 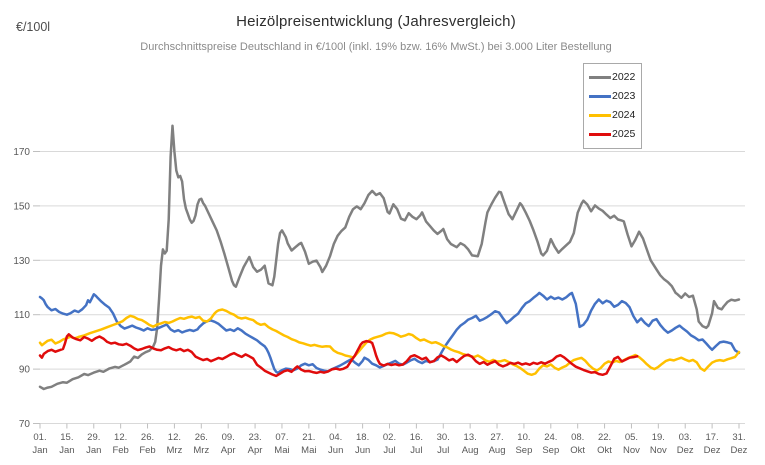 I want to click on x-tick-label-day: 16., so click(x=416, y=437).